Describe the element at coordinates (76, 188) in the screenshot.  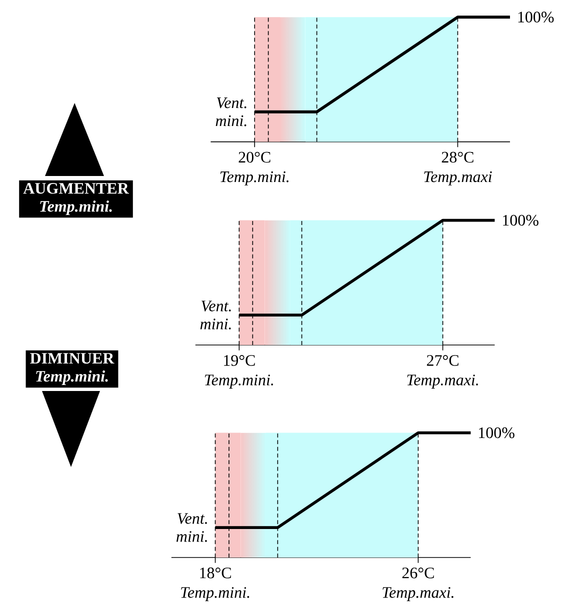
I see `text: AUGMENTER` at that location.